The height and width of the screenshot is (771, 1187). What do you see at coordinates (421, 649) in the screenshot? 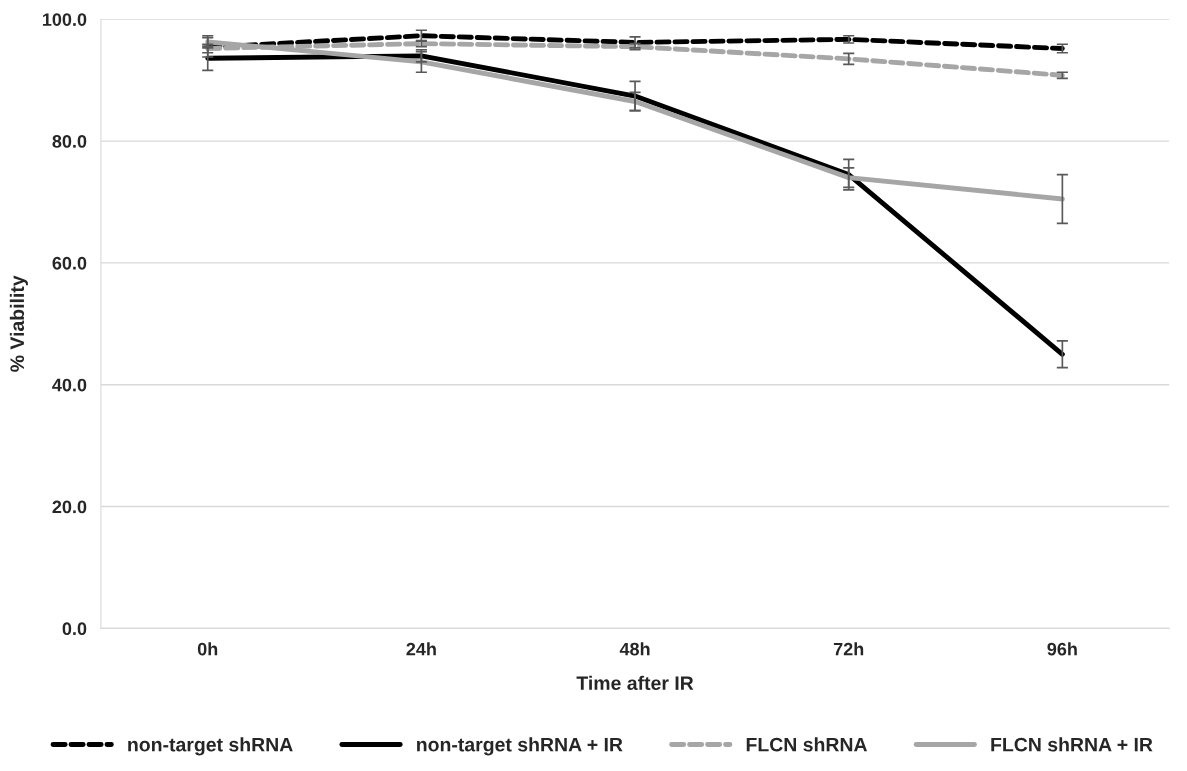
I see `x-tick-label: 24h` at bounding box center [421, 649].